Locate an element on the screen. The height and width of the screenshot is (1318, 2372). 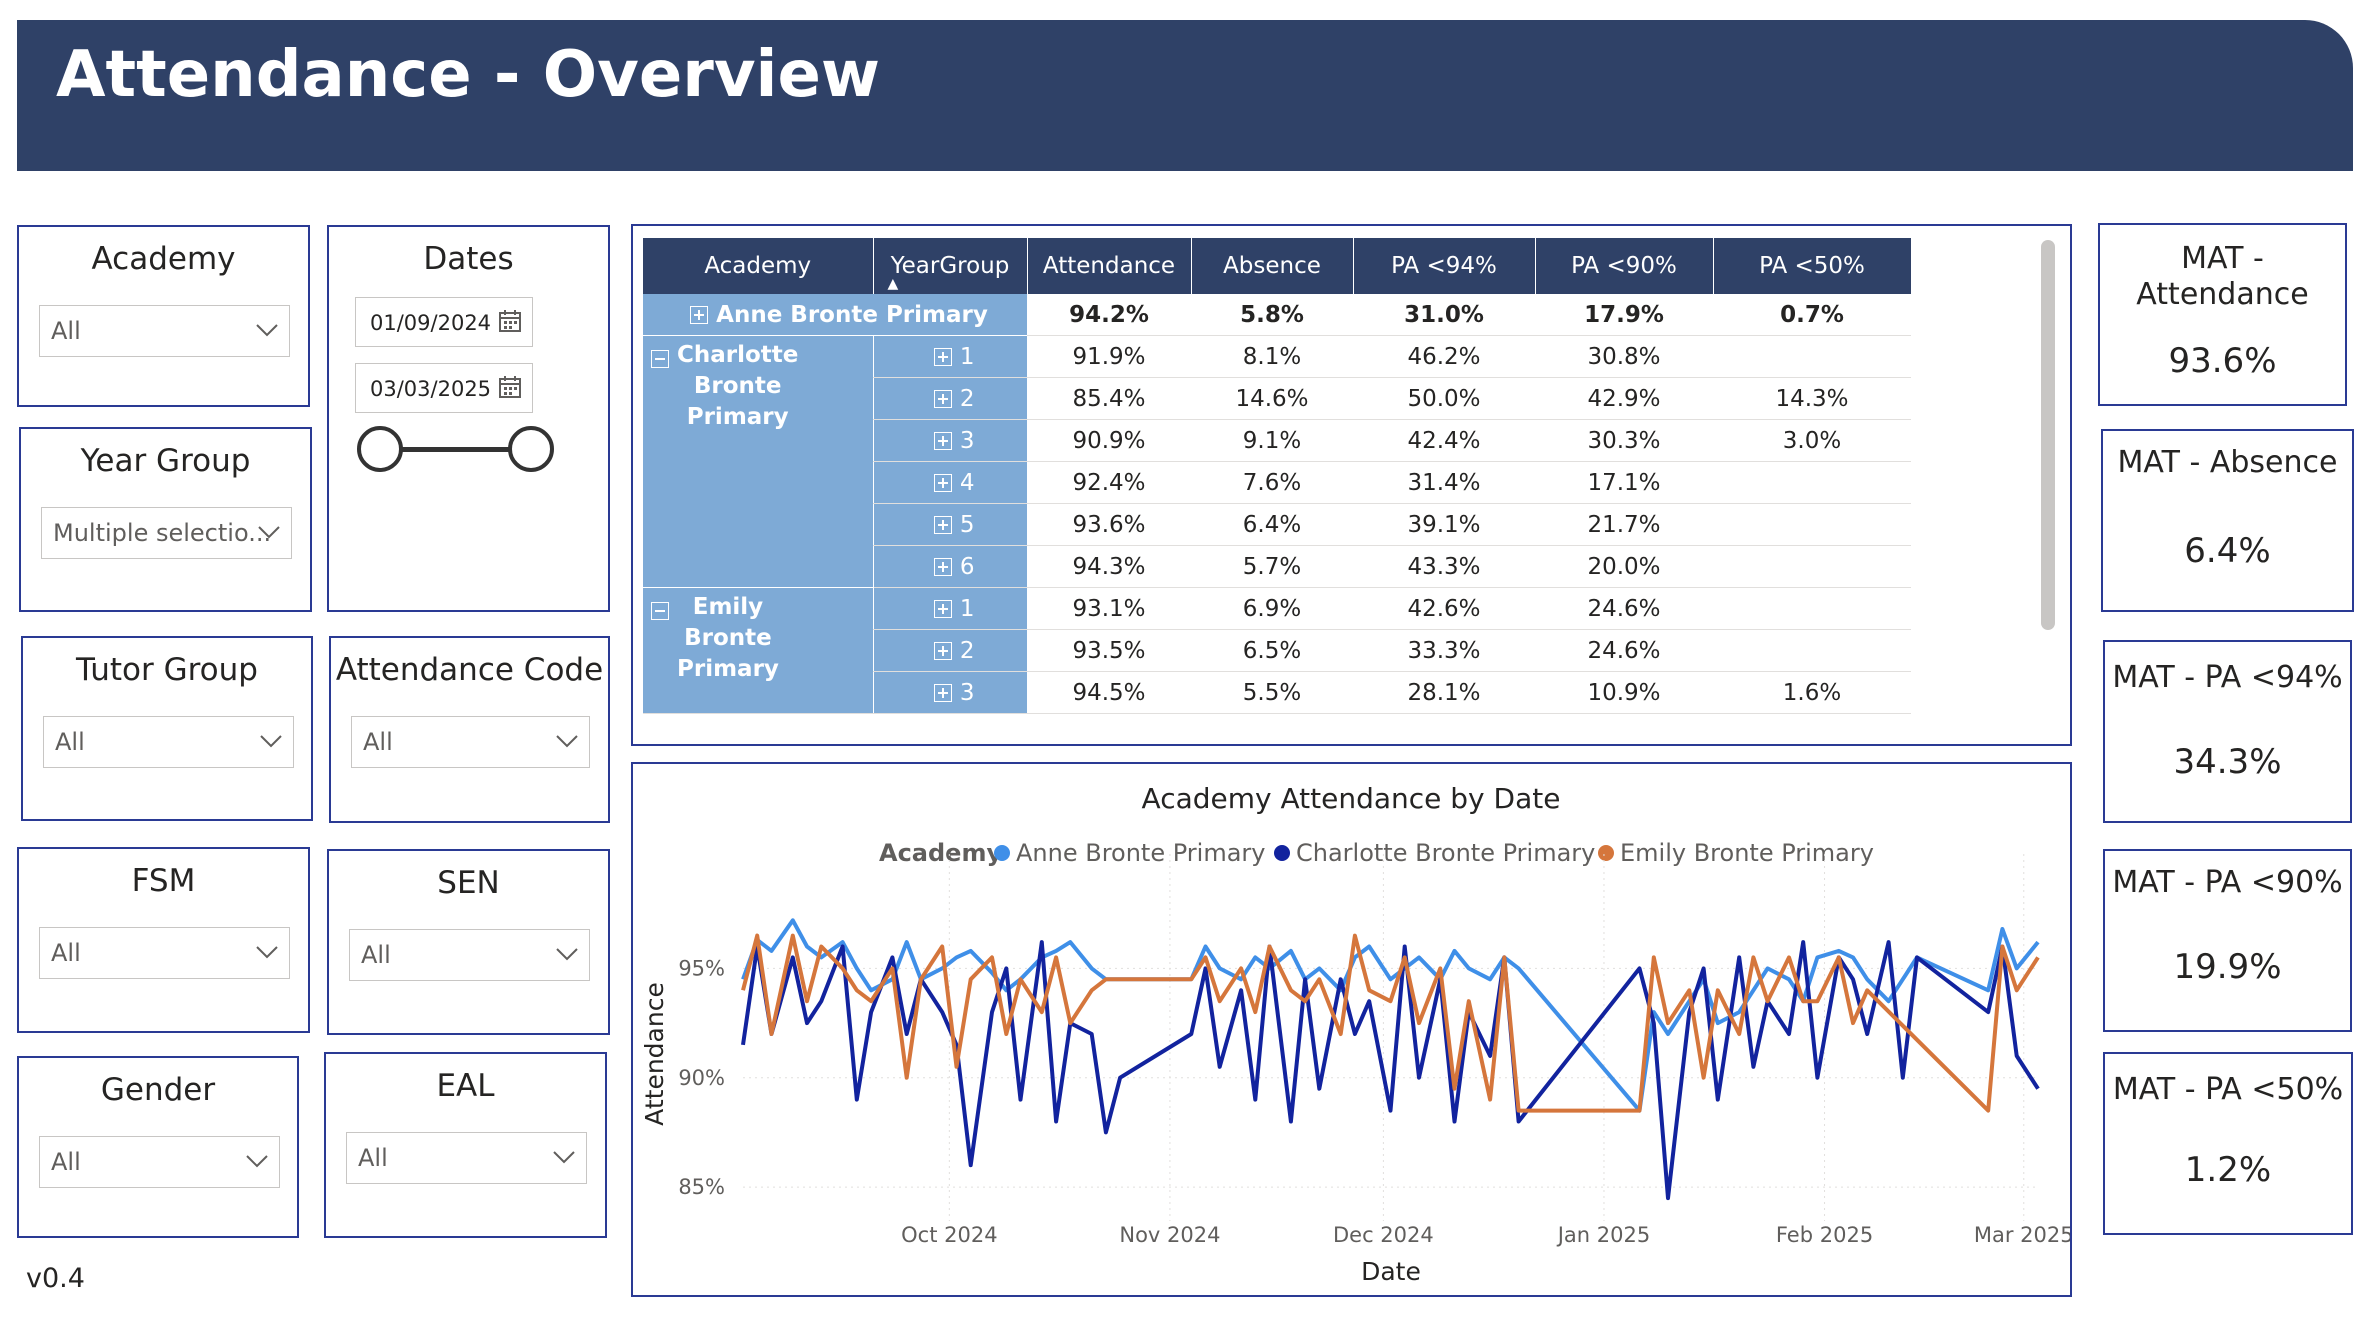
tutor-group-dropdown: All is located at coordinates (168, 742).